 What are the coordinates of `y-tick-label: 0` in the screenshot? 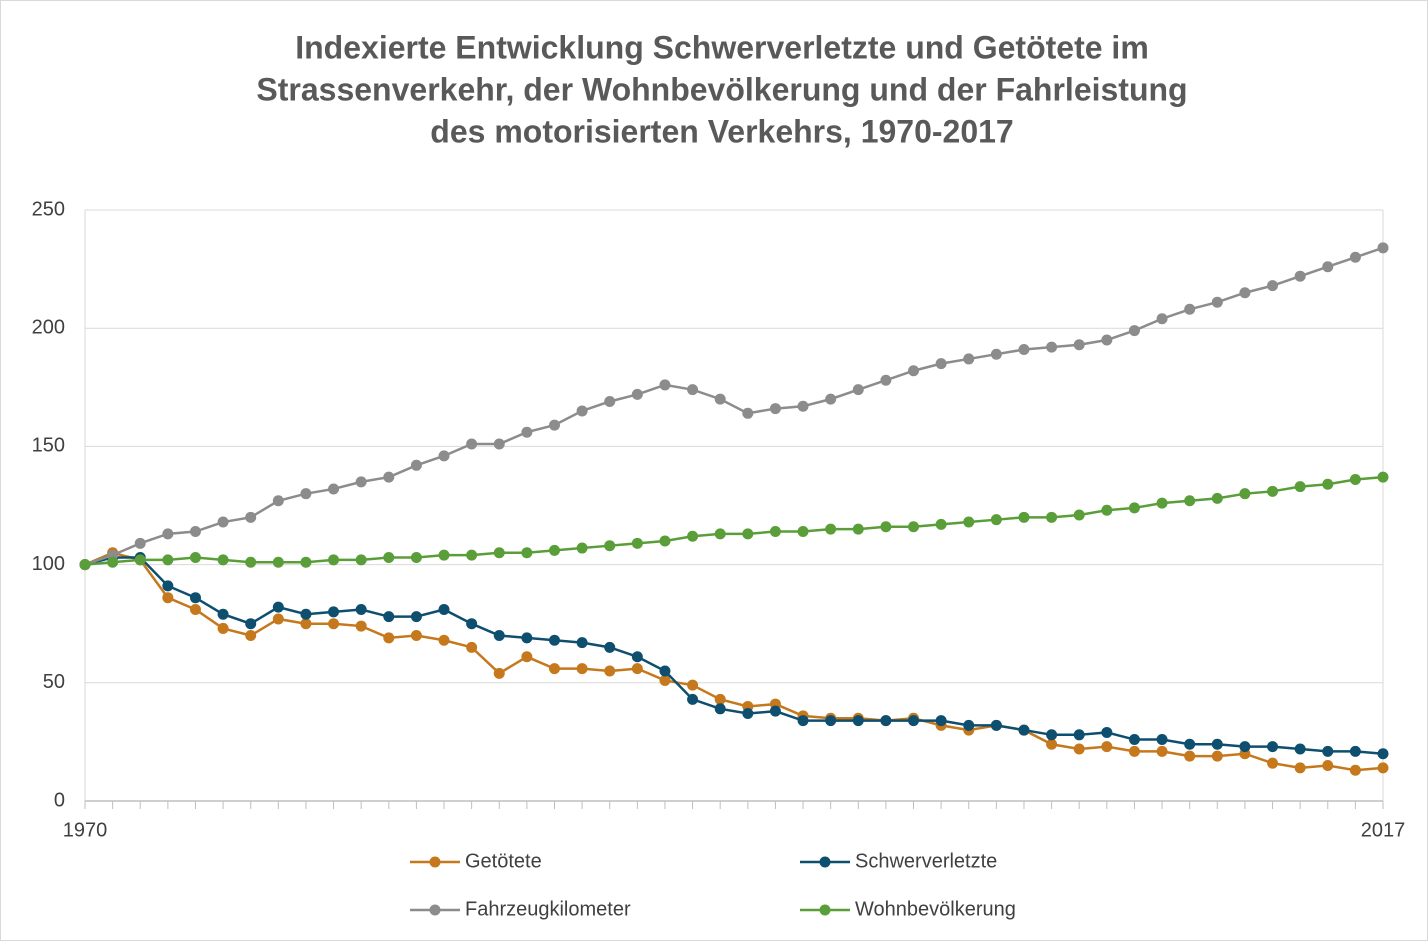 It's located at (59, 800).